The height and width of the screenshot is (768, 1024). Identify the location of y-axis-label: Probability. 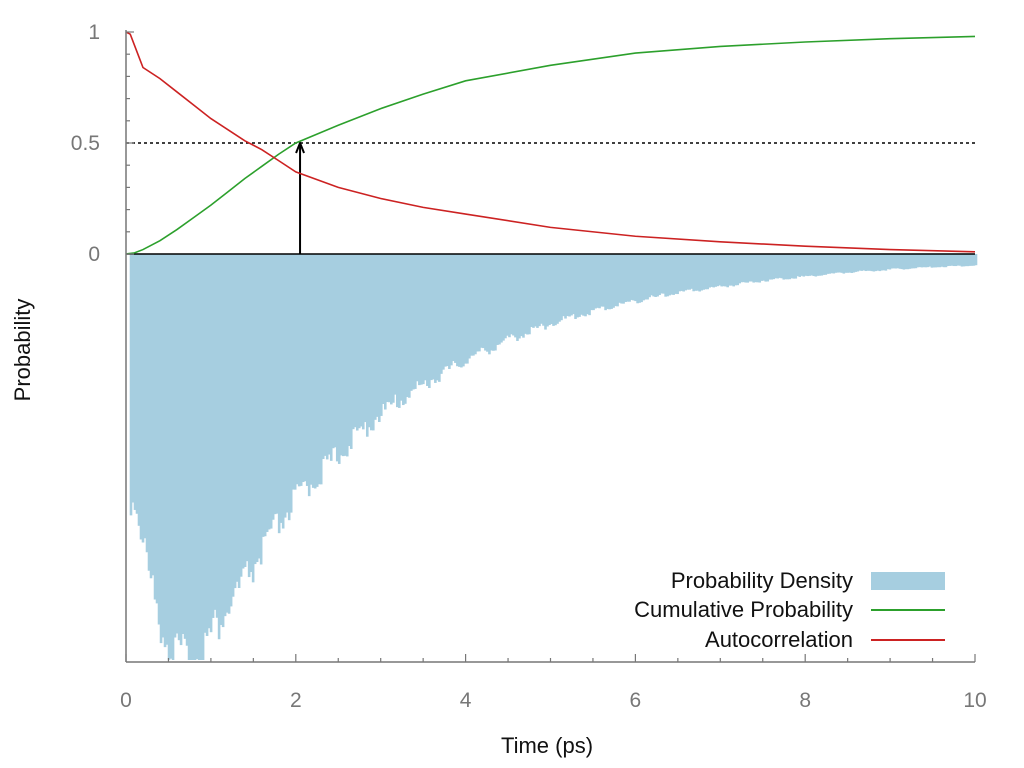
(22, 350).